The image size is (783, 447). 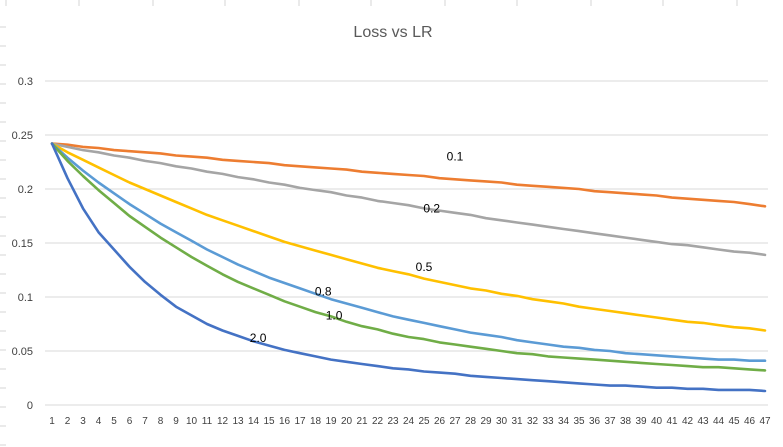 What do you see at coordinates (114, 421) in the screenshot?
I see `x-tick-label: 5` at bounding box center [114, 421].